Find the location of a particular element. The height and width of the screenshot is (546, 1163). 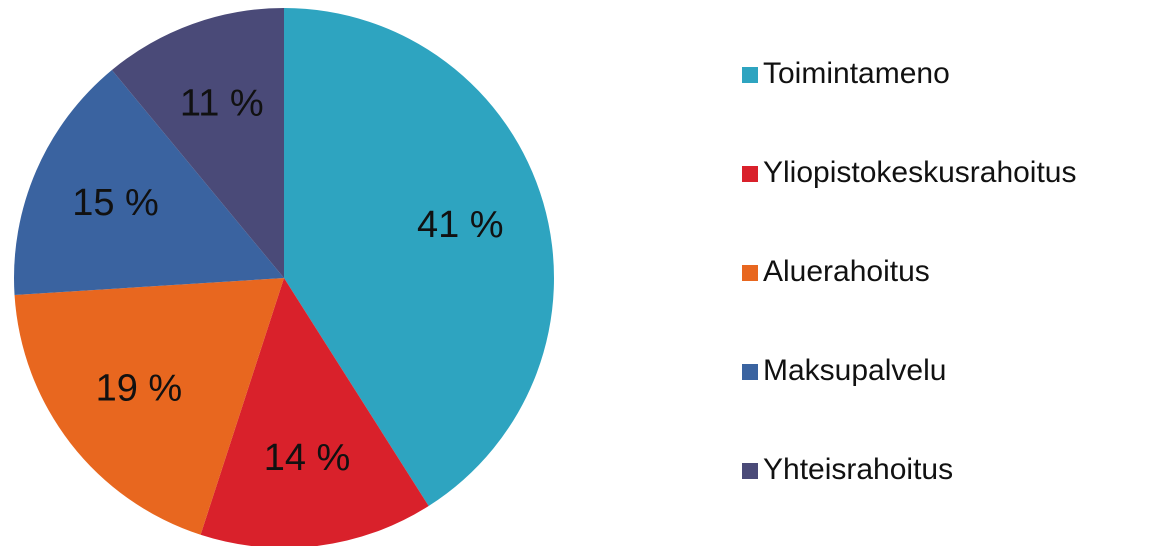

slice-label: 19 % is located at coordinates (139, 389).